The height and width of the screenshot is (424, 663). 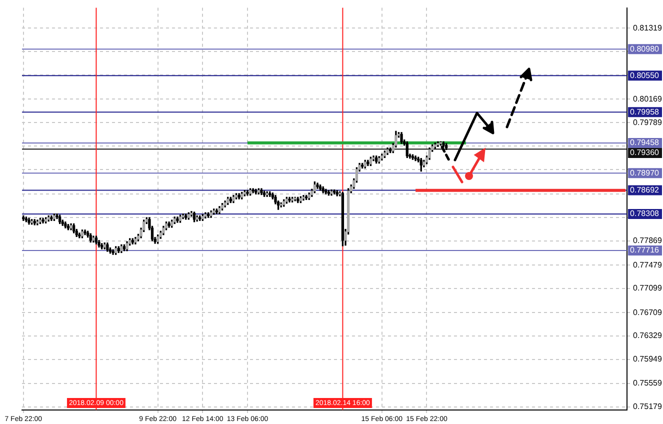 I want to click on y-tick-label: 0.77479, so click(x=647, y=265).